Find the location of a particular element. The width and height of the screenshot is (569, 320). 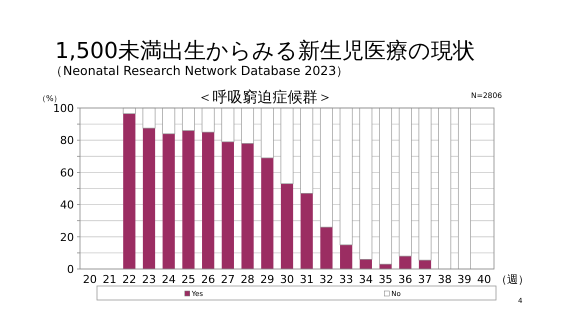

chart-title: 1,500未満出生からみる新生児医療の現状 is located at coordinates (265, 51).